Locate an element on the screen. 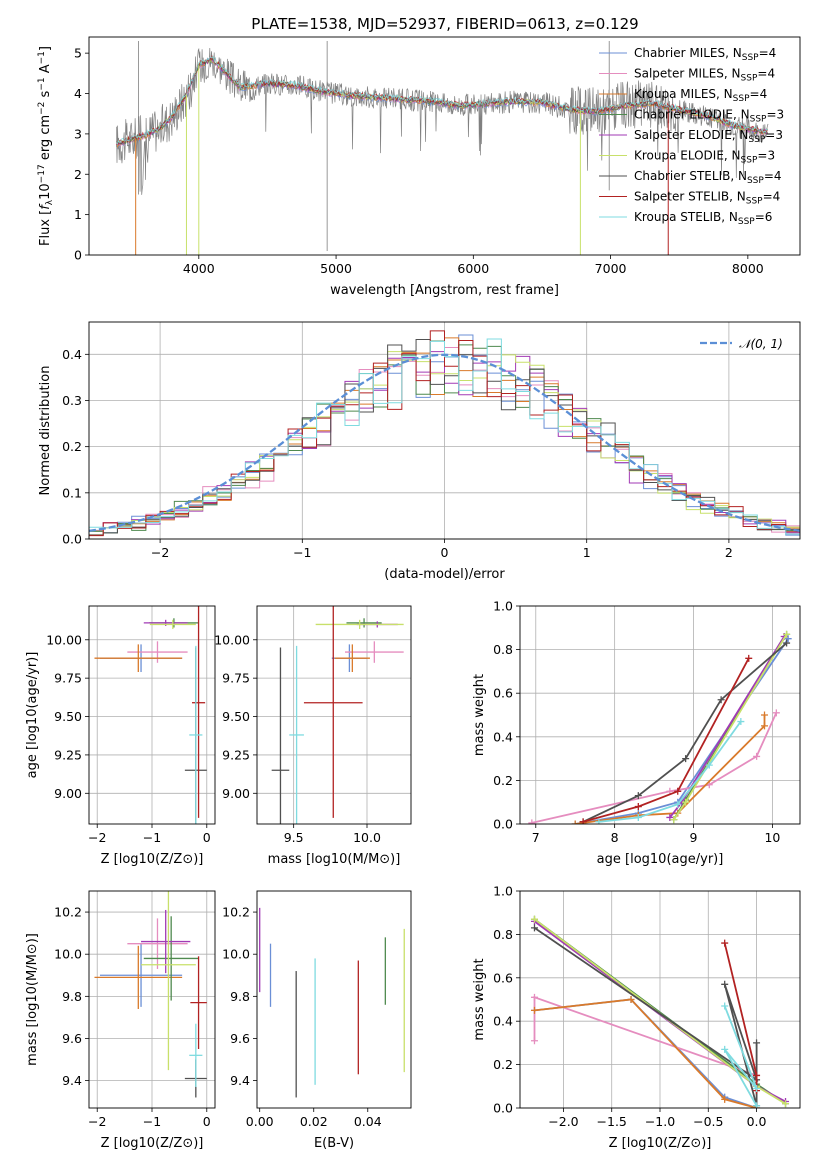 This screenshot has width=819, height=1170. plot-area-weight-vs-Z is located at coordinates (660, 1011).